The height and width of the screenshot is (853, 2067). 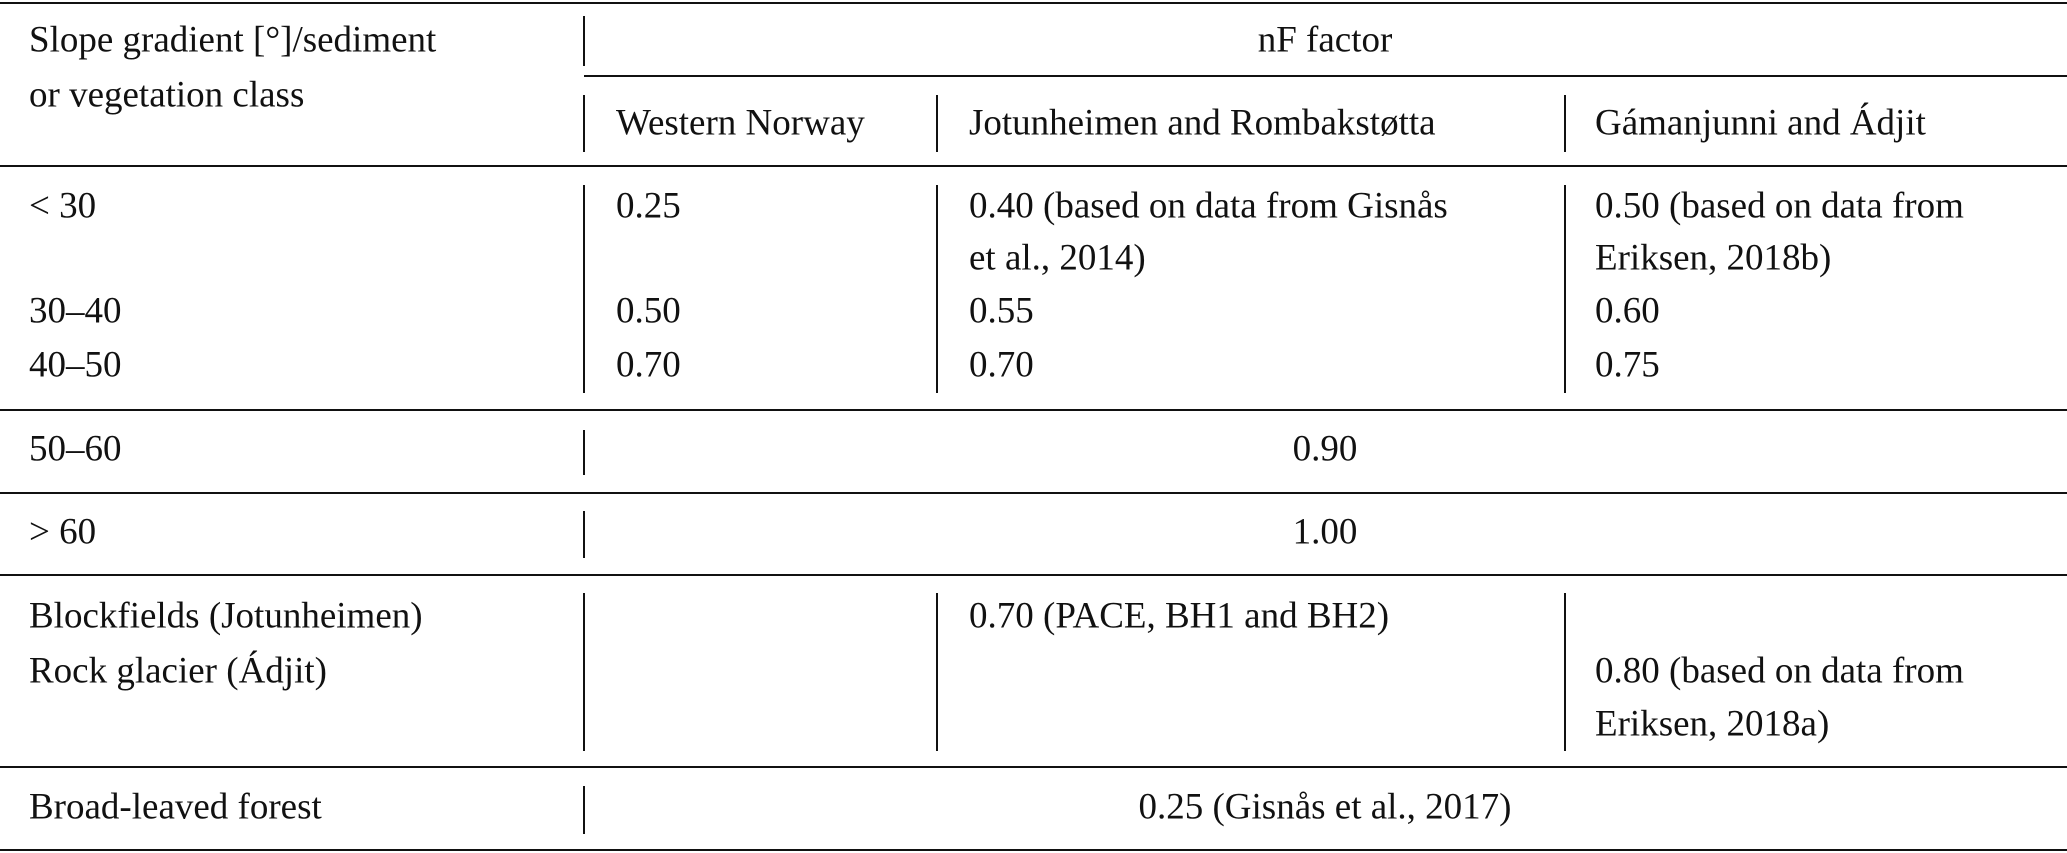 What do you see at coordinates (1779, 206) in the screenshot?
I see `cell: 0.50 (based on data from` at bounding box center [1779, 206].